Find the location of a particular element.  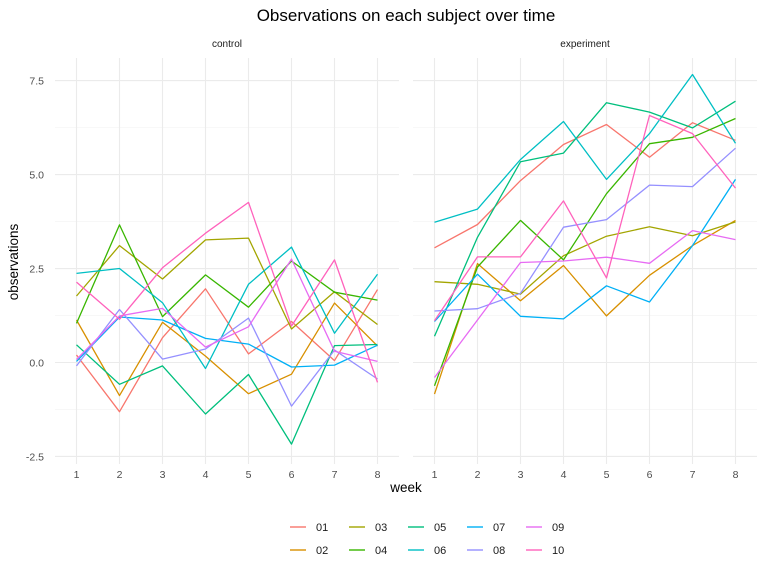

y-tick-label: 7.5 is located at coordinates (36, 82).